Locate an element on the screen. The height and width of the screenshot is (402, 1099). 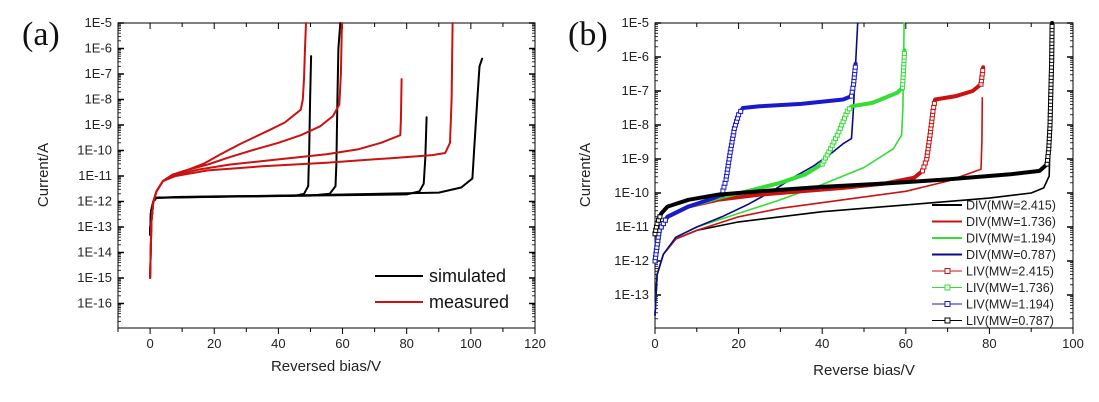
y-tick-label: 1E-14 is located at coordinates (94, 252).